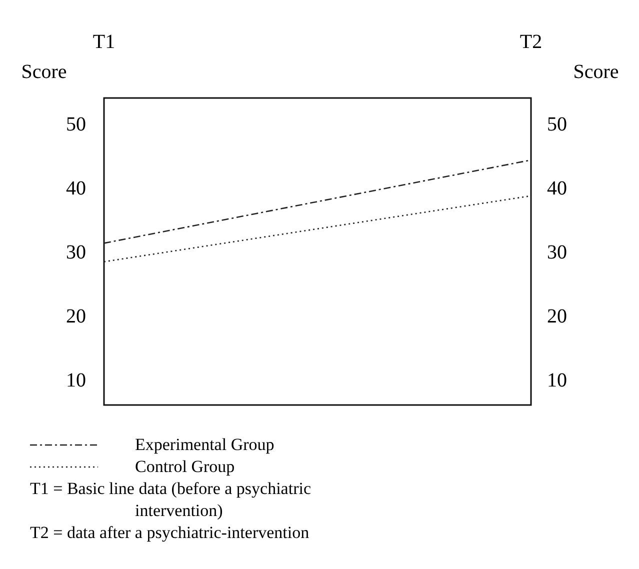 The height and width of the screenshot is (569, 639). I want to click on x-tick-label: T2, so click(531, 42).